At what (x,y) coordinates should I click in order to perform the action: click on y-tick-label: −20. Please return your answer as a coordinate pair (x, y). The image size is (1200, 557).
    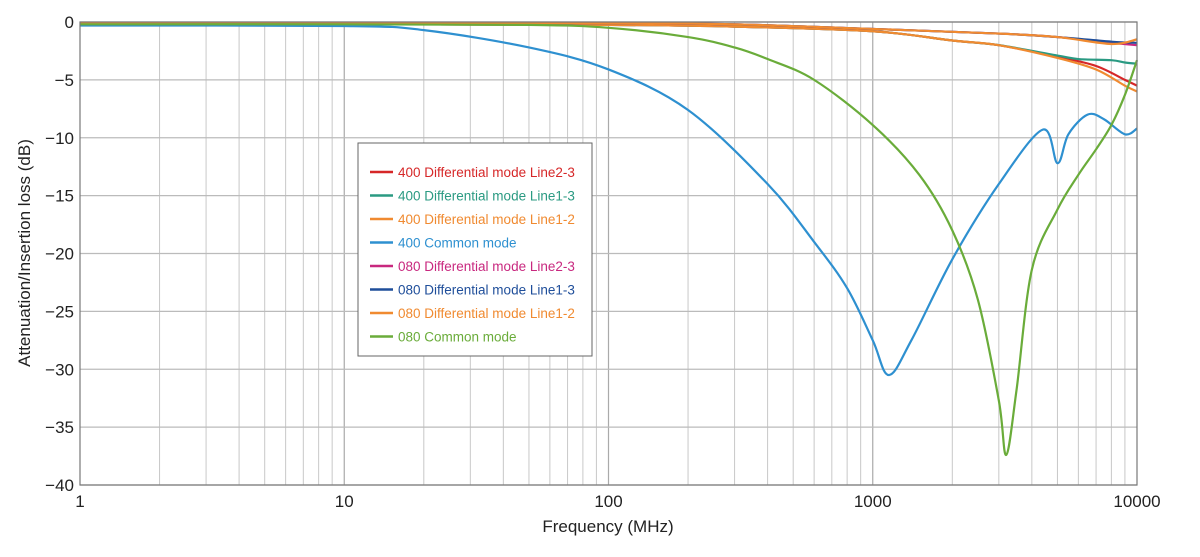
    Looking at the image, I should click on (59, 254).